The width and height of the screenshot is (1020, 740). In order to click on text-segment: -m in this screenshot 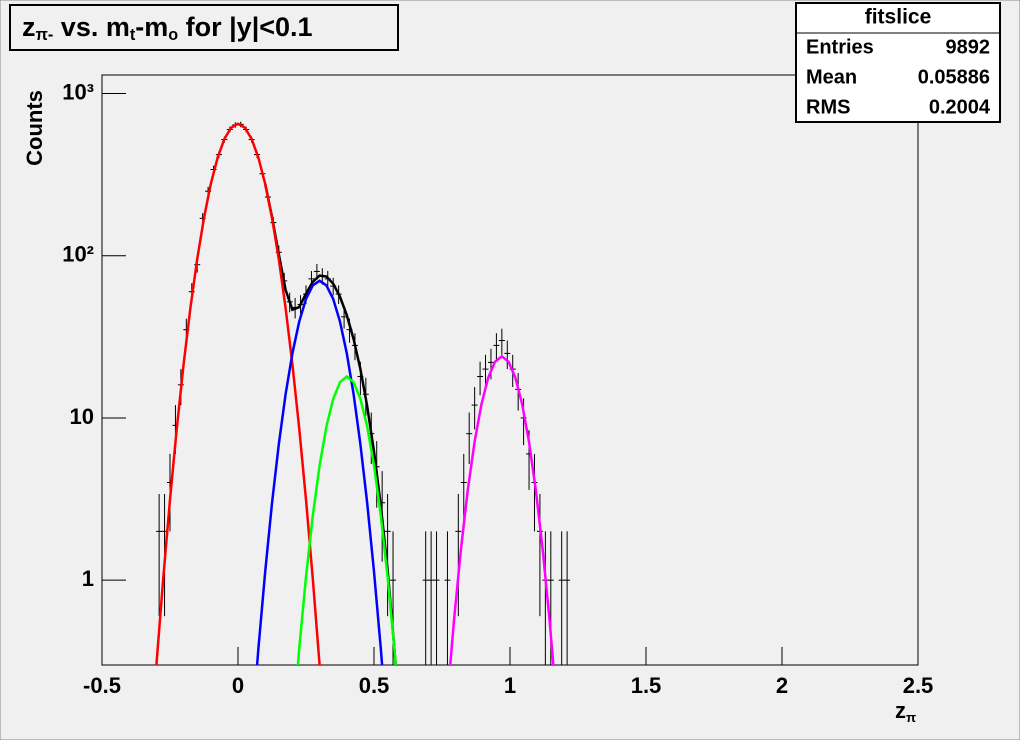, I will do `click(151, 27)`.